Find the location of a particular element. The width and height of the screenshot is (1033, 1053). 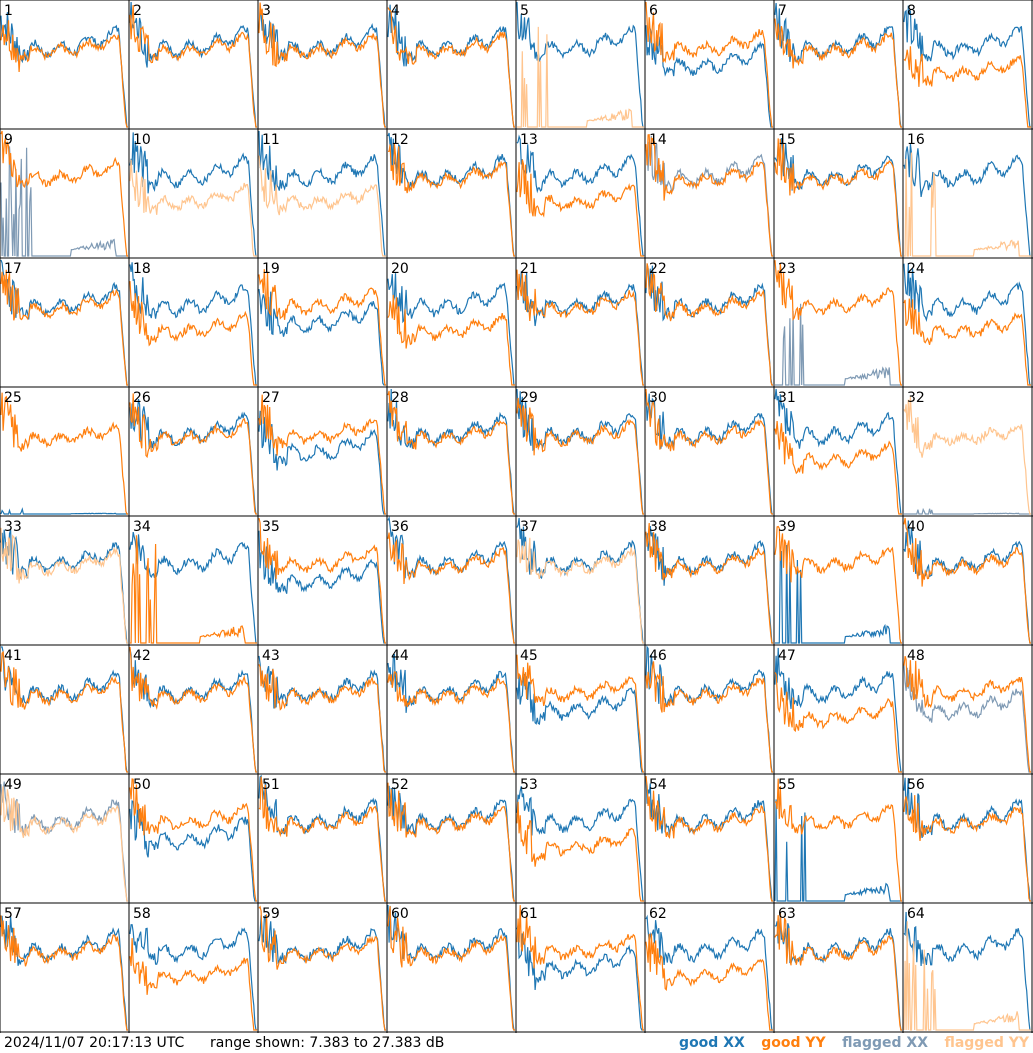

panel-49: 49 is located at coordinates (64, 839).